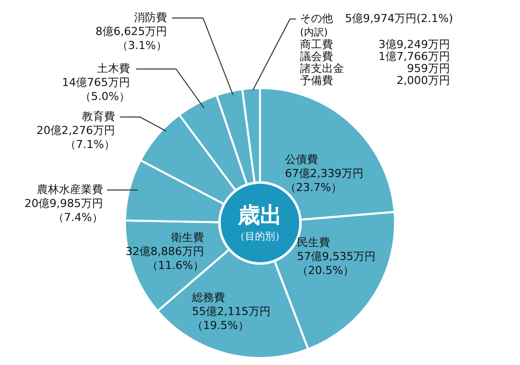  Describe the element at coordinates (98, 116) in the screenshot. I see `slice-label: 教育費` at that location.